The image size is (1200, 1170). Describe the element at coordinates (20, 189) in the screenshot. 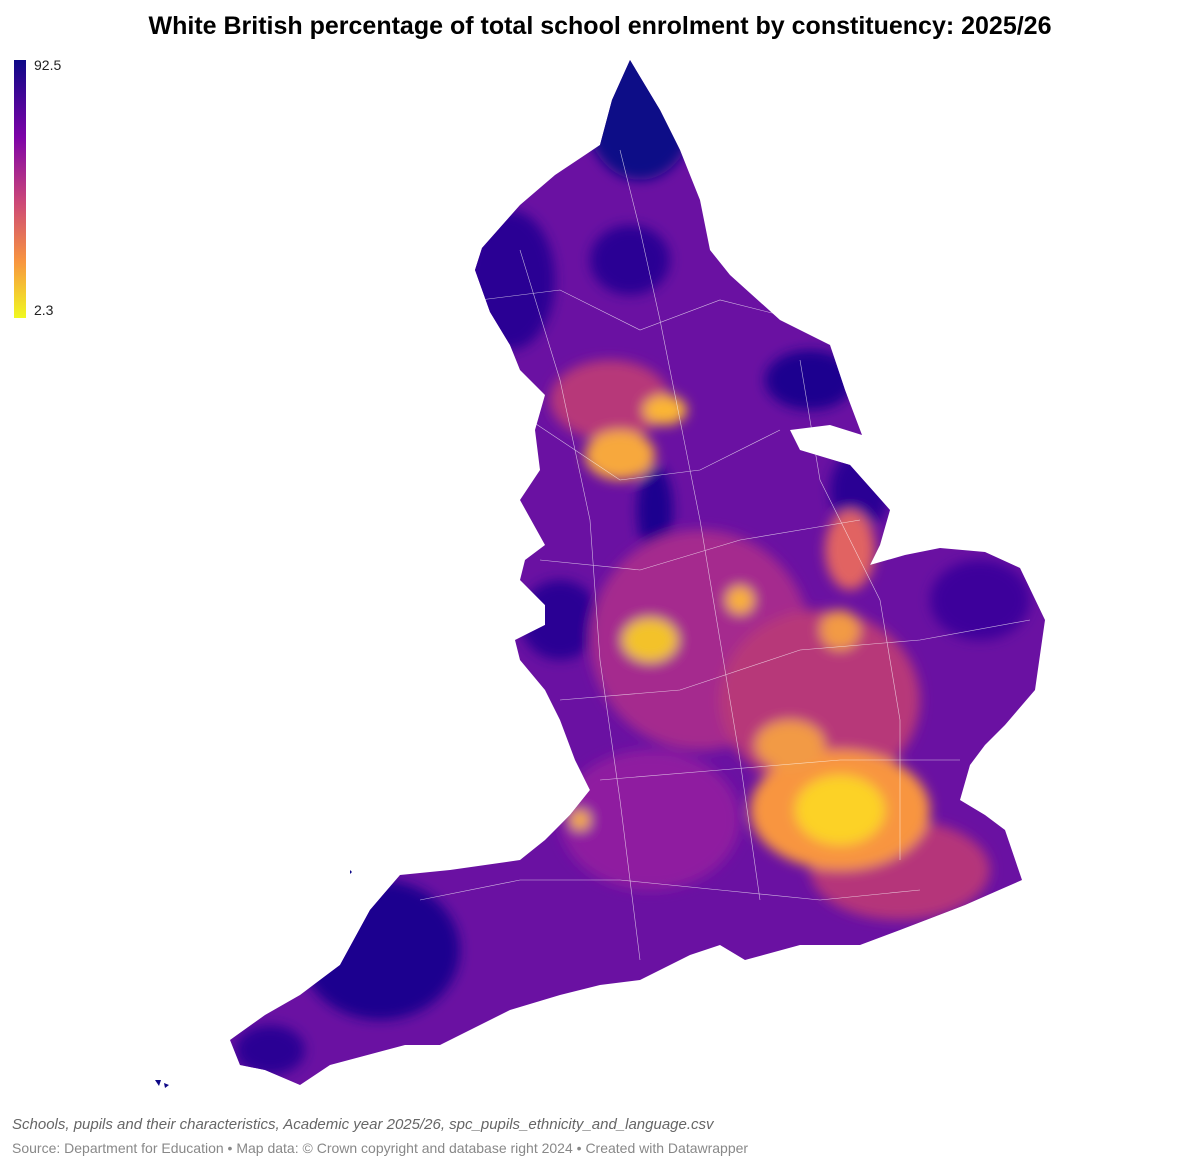

I see `legend-bar` at that location.